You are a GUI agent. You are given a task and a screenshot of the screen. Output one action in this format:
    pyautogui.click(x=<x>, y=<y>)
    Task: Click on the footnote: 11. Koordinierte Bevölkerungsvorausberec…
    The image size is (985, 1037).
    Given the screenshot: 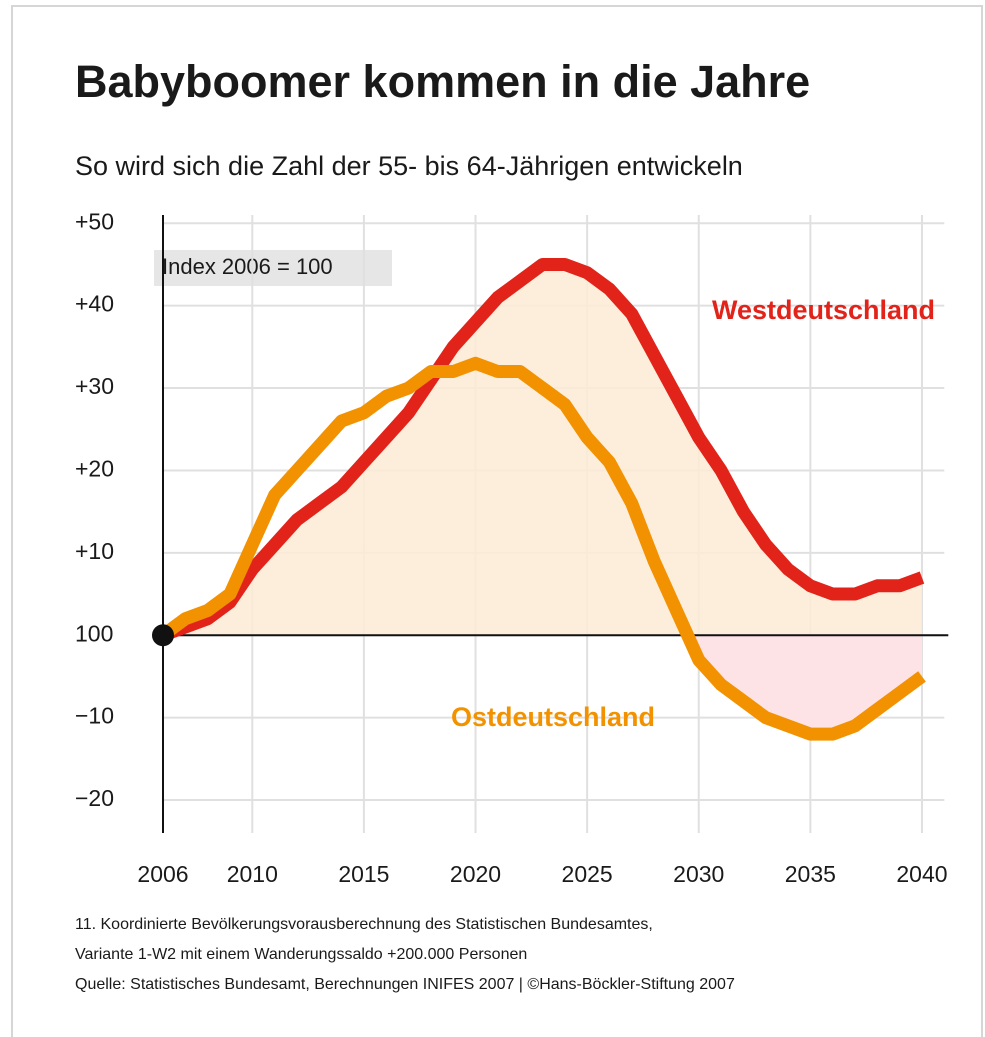 What is the action you would take?
    pyautogui.click(x=364, y=924)
    